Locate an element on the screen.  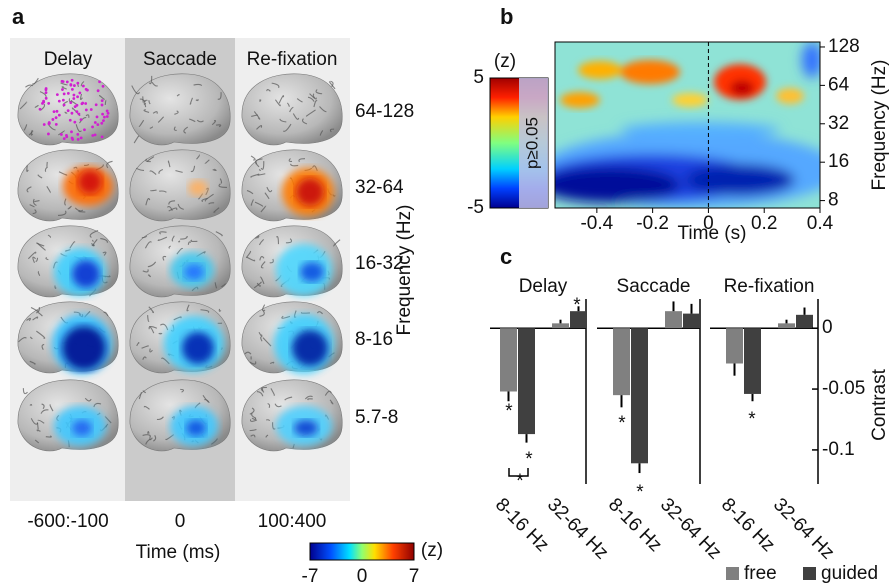
legend-label: guided is located at coordinates (849, 573).